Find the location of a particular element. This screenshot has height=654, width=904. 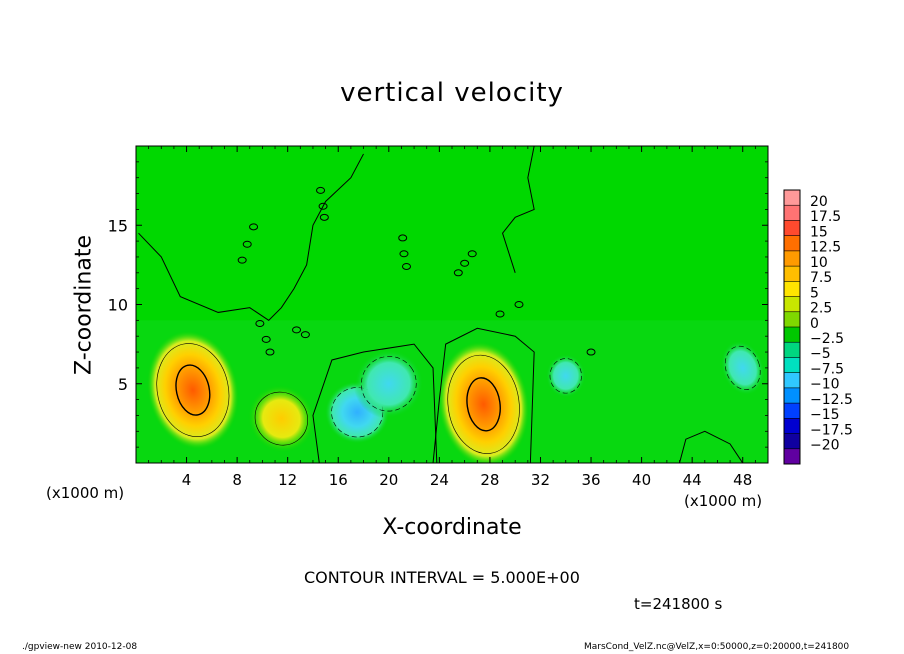

y-tick-label-2: 15 is located at coordinates (118, 225).